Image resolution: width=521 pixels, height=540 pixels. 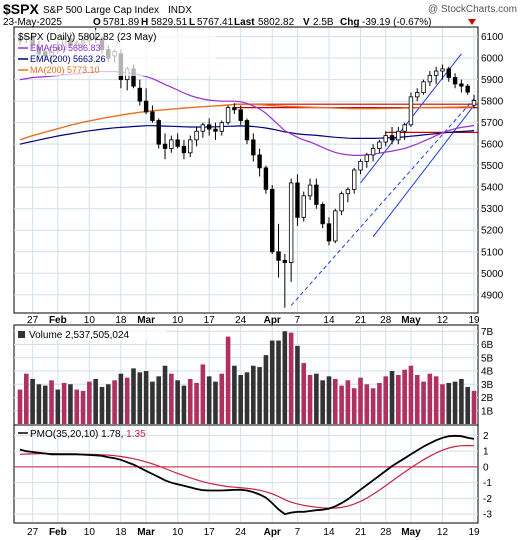 I want to click on price-tick-label: 5000, so click(x=492, y=274).